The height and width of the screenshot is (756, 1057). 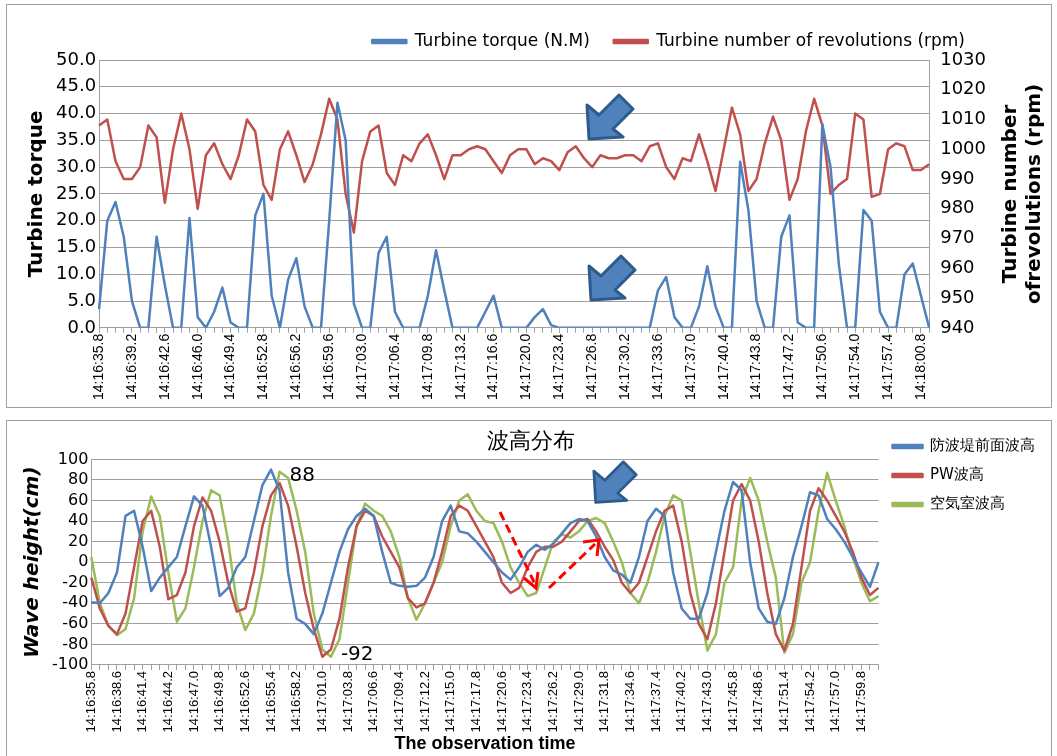 I want to click on y2-tick-label: 1000, so click(x=963, y=147).